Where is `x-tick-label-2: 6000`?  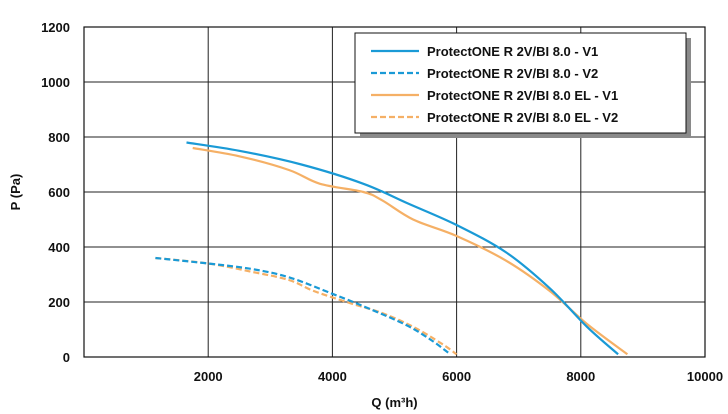 x-tick-label-2: 6000 is located at coordinates (456, 376).